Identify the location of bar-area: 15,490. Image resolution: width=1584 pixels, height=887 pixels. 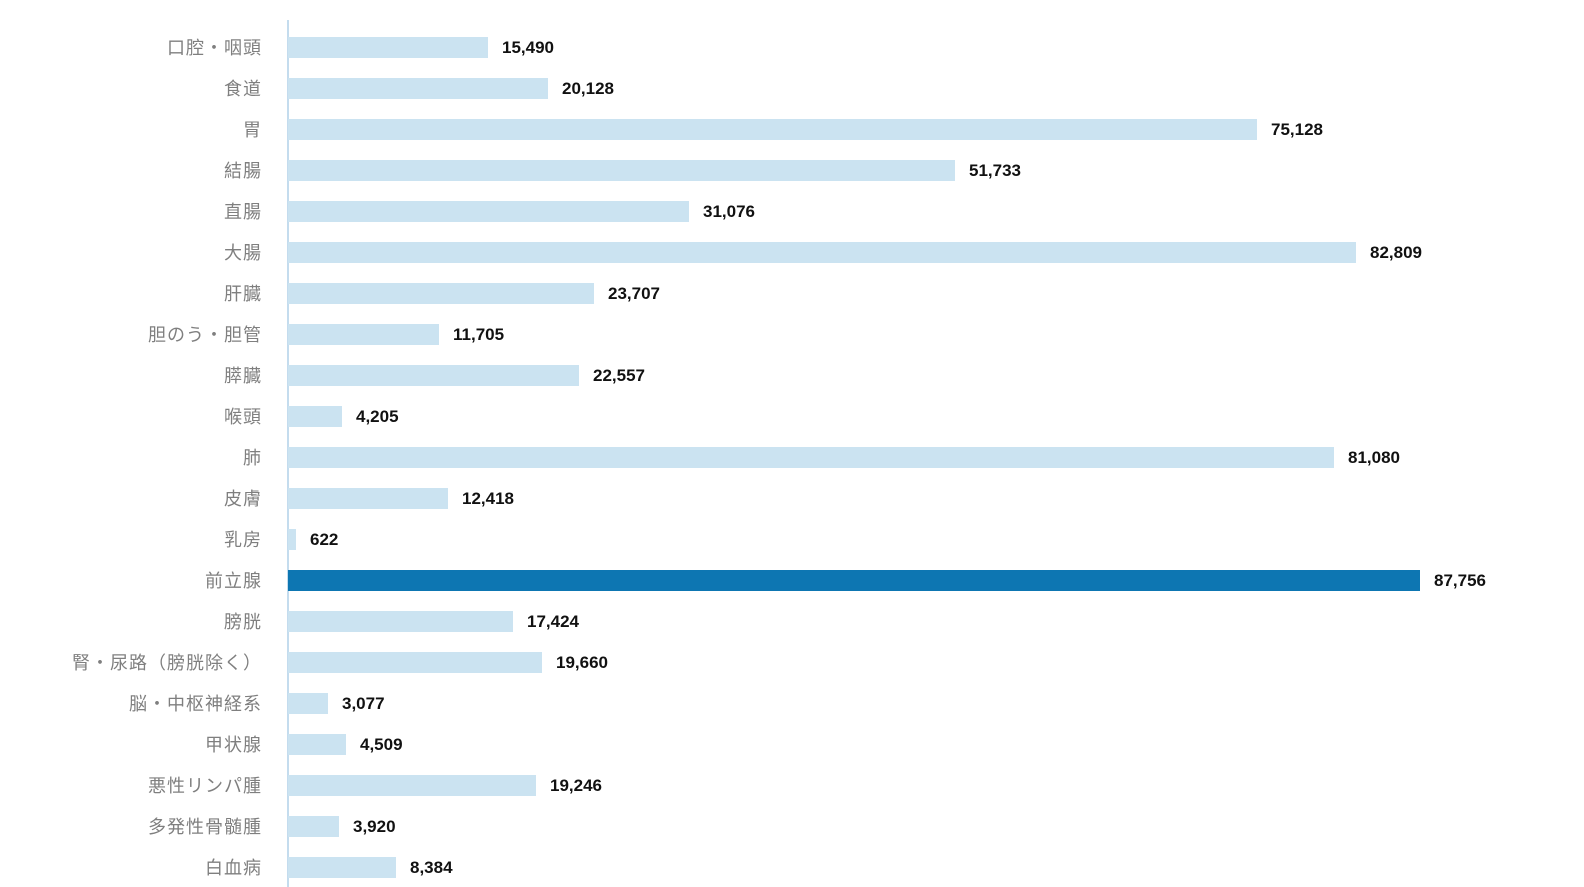
(936, 47).